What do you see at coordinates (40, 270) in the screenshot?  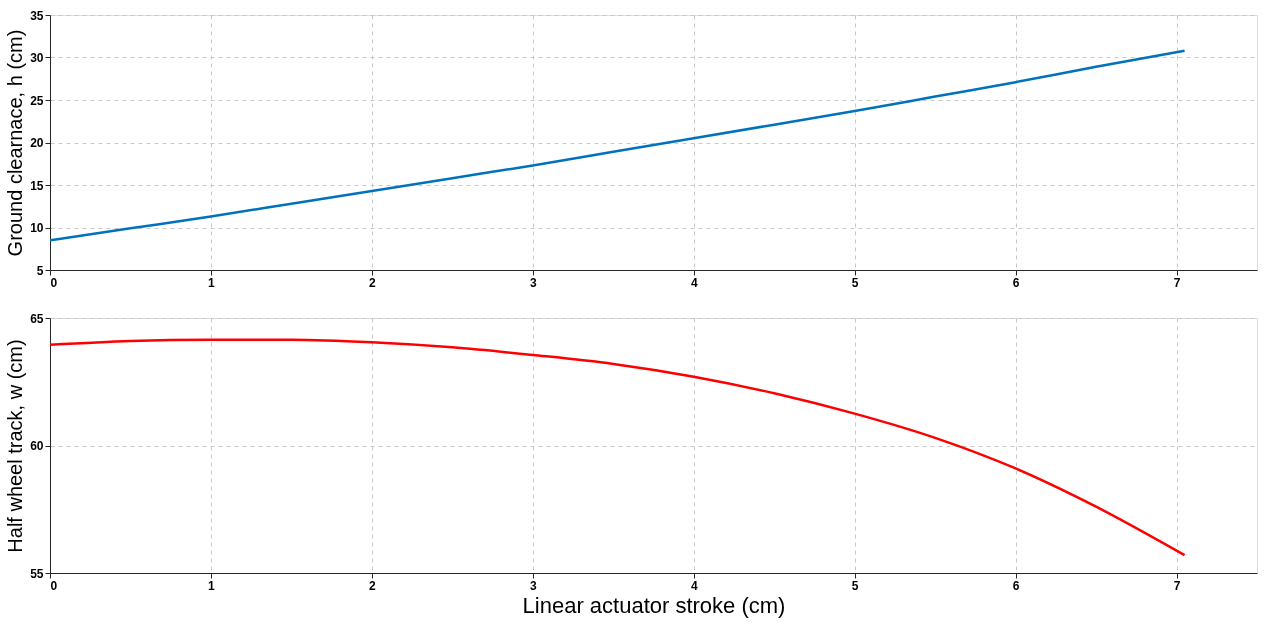 I see `y-tick-label: 5` at bounding box center [40, 270].